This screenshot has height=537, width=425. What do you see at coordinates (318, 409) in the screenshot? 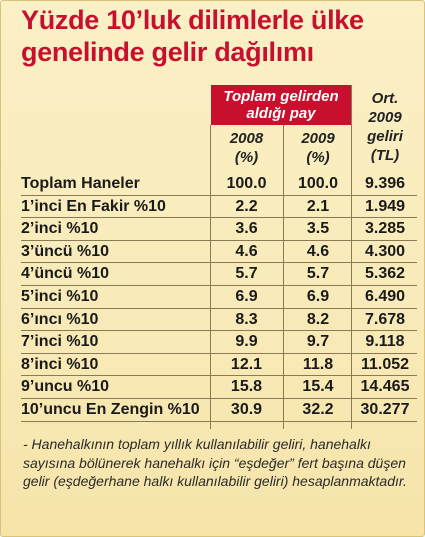
I see `share-2009-cell: 32.2` at bounding box center [318, 409].